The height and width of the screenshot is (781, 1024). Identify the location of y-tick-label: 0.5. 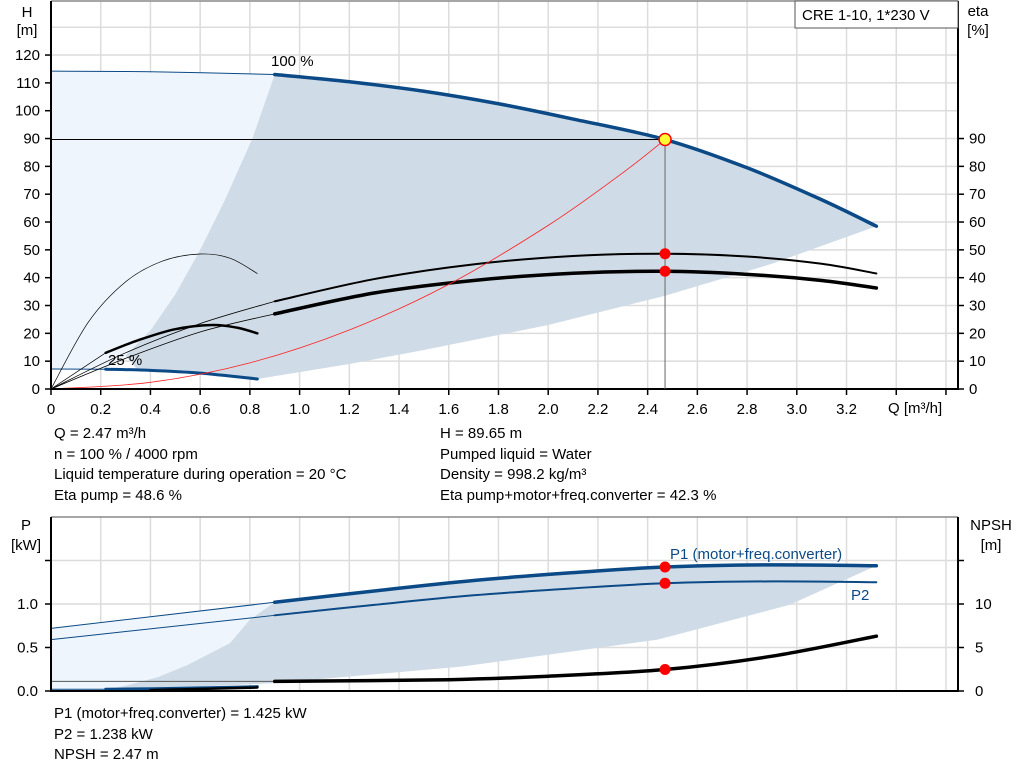
(27, 648).